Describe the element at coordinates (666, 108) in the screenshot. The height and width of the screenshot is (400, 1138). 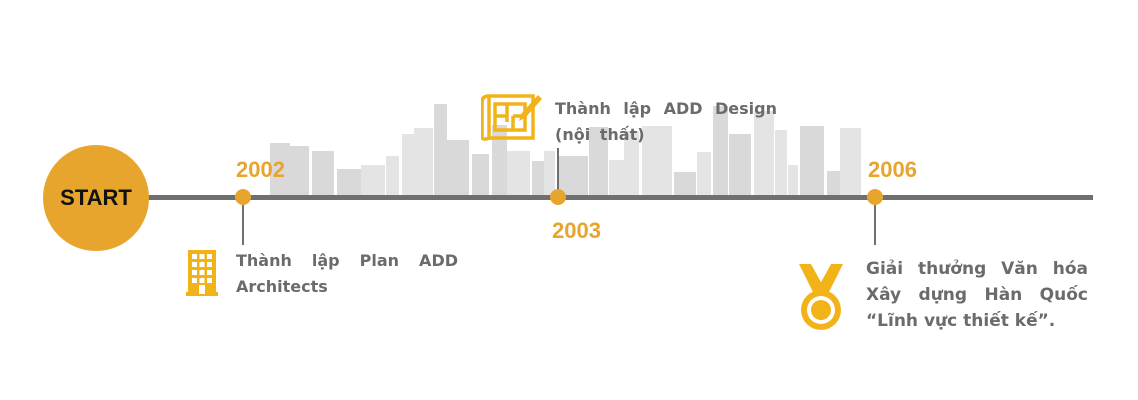
I see `milestone-description-line: Thành lập ADD Design` at that location.